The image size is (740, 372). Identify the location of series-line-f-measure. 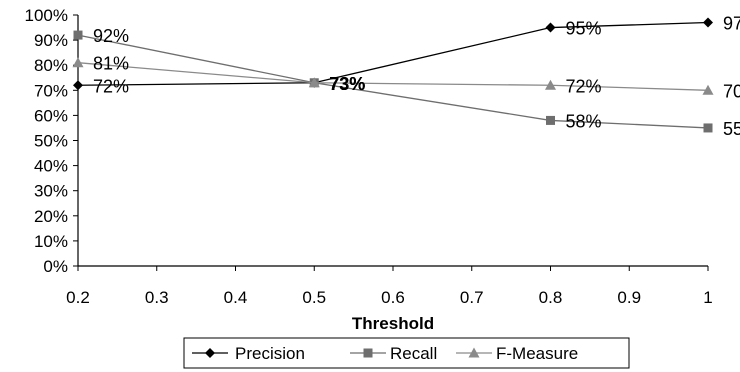
(393, 76).